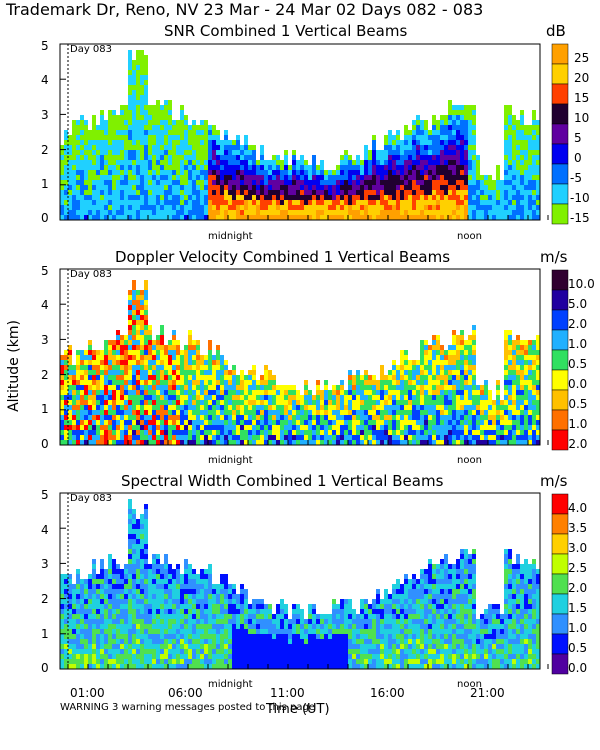  What do you see at coordinates (45, 150) in the screenshot?
I see `ytick-label: 2` at bounding box center [45, 150].